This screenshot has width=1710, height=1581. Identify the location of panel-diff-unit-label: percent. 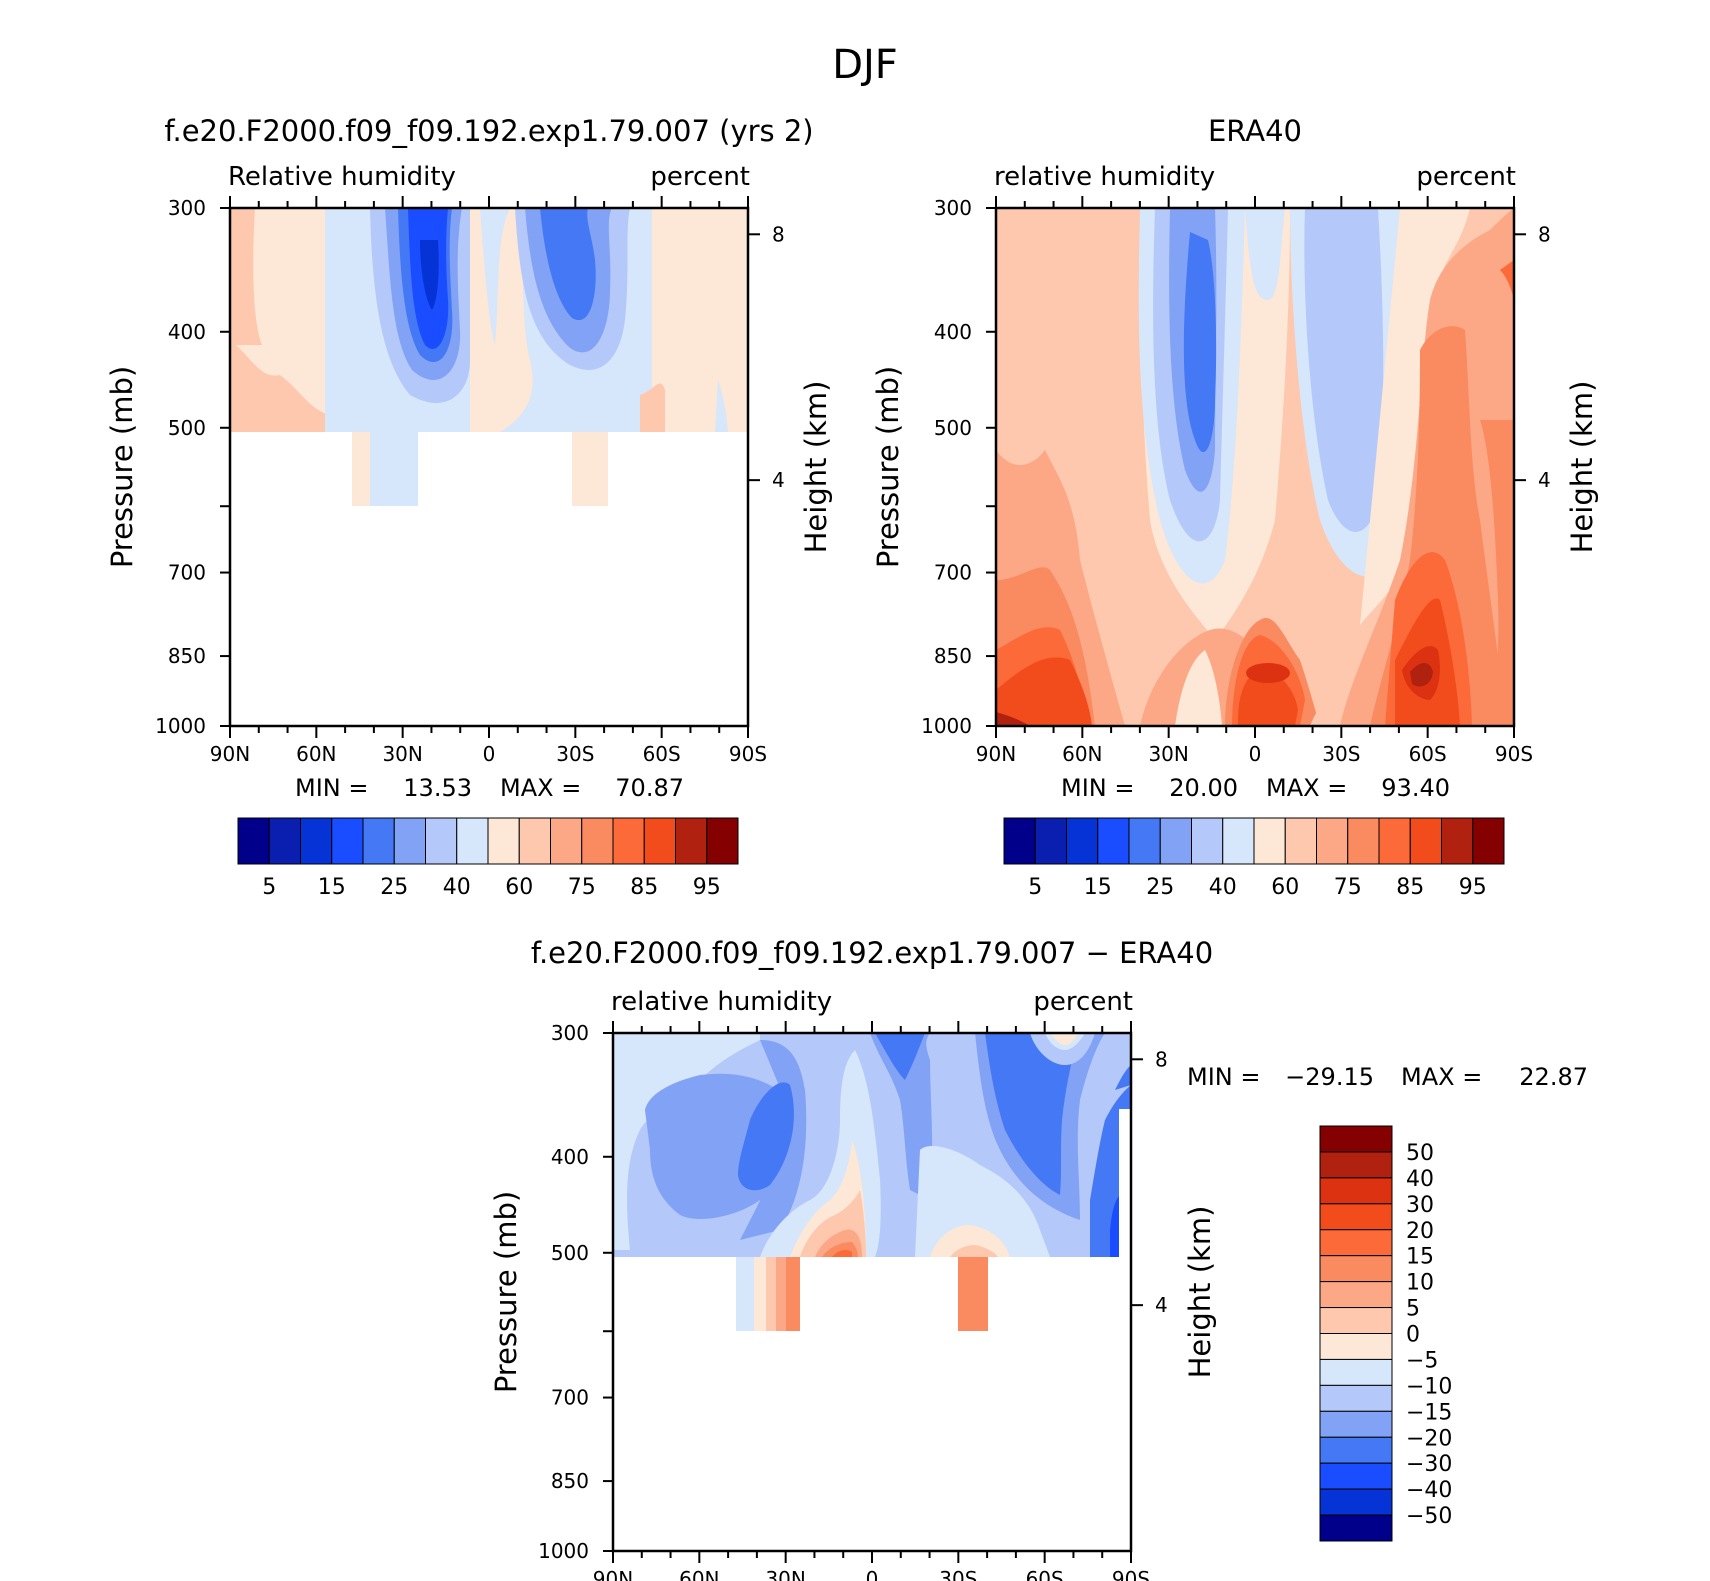
(1083, 1002).